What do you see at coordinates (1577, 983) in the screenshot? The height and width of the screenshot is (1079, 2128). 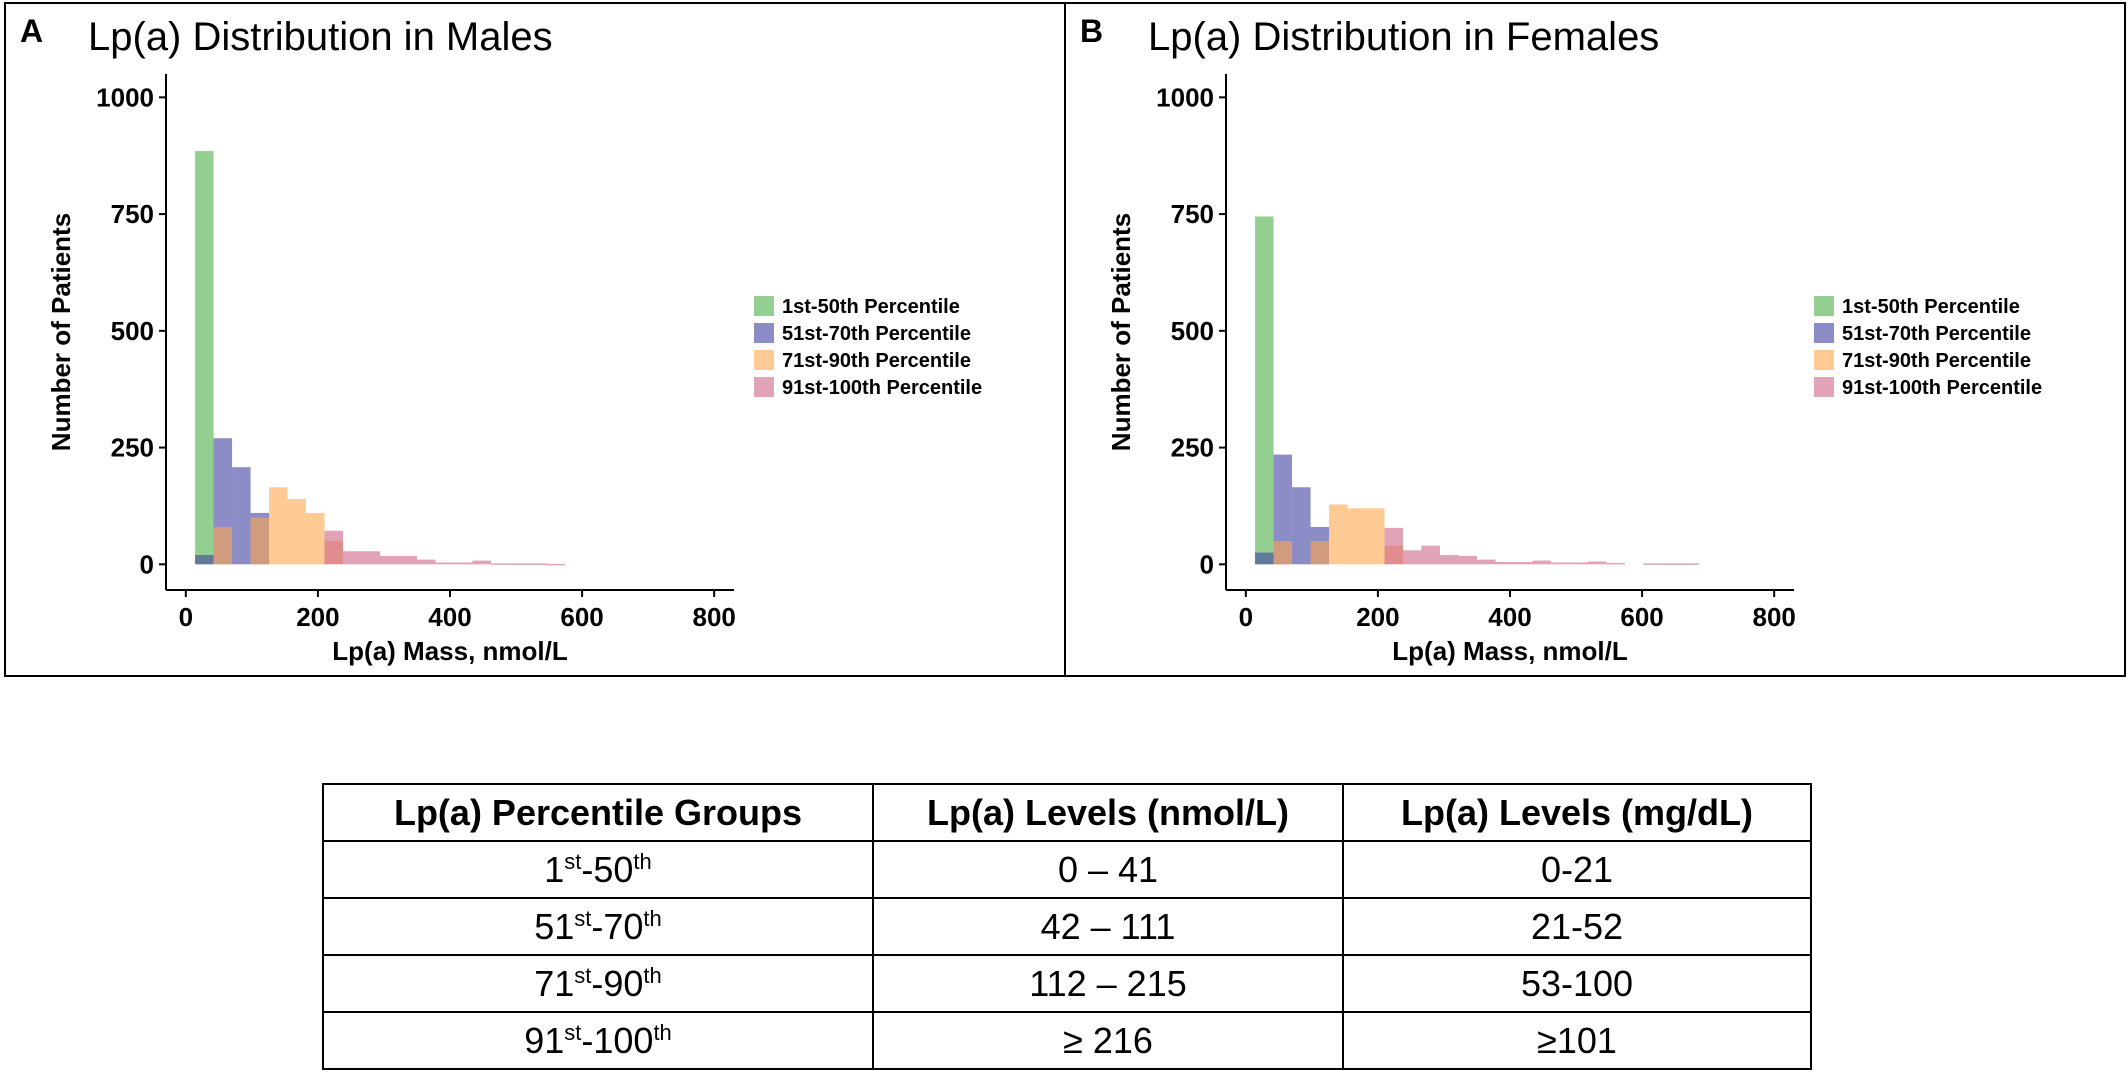 I see `mg-range-cell: 53-100` at bounding box center [1577, 983].